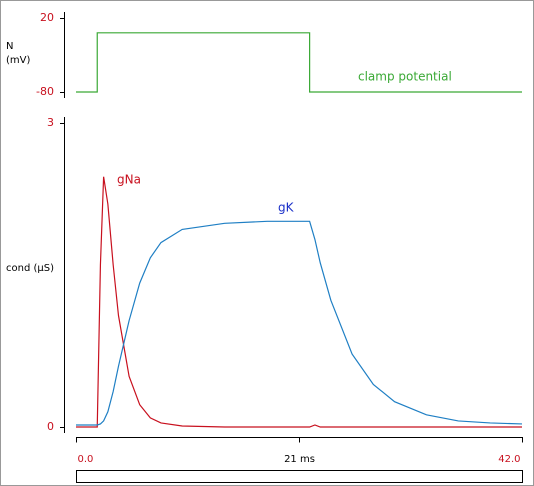  What do you see at coordinates (30, 268) in the screenshot?
I see `y-axis-label: cond (µS)` at bounding box center [30, 268].